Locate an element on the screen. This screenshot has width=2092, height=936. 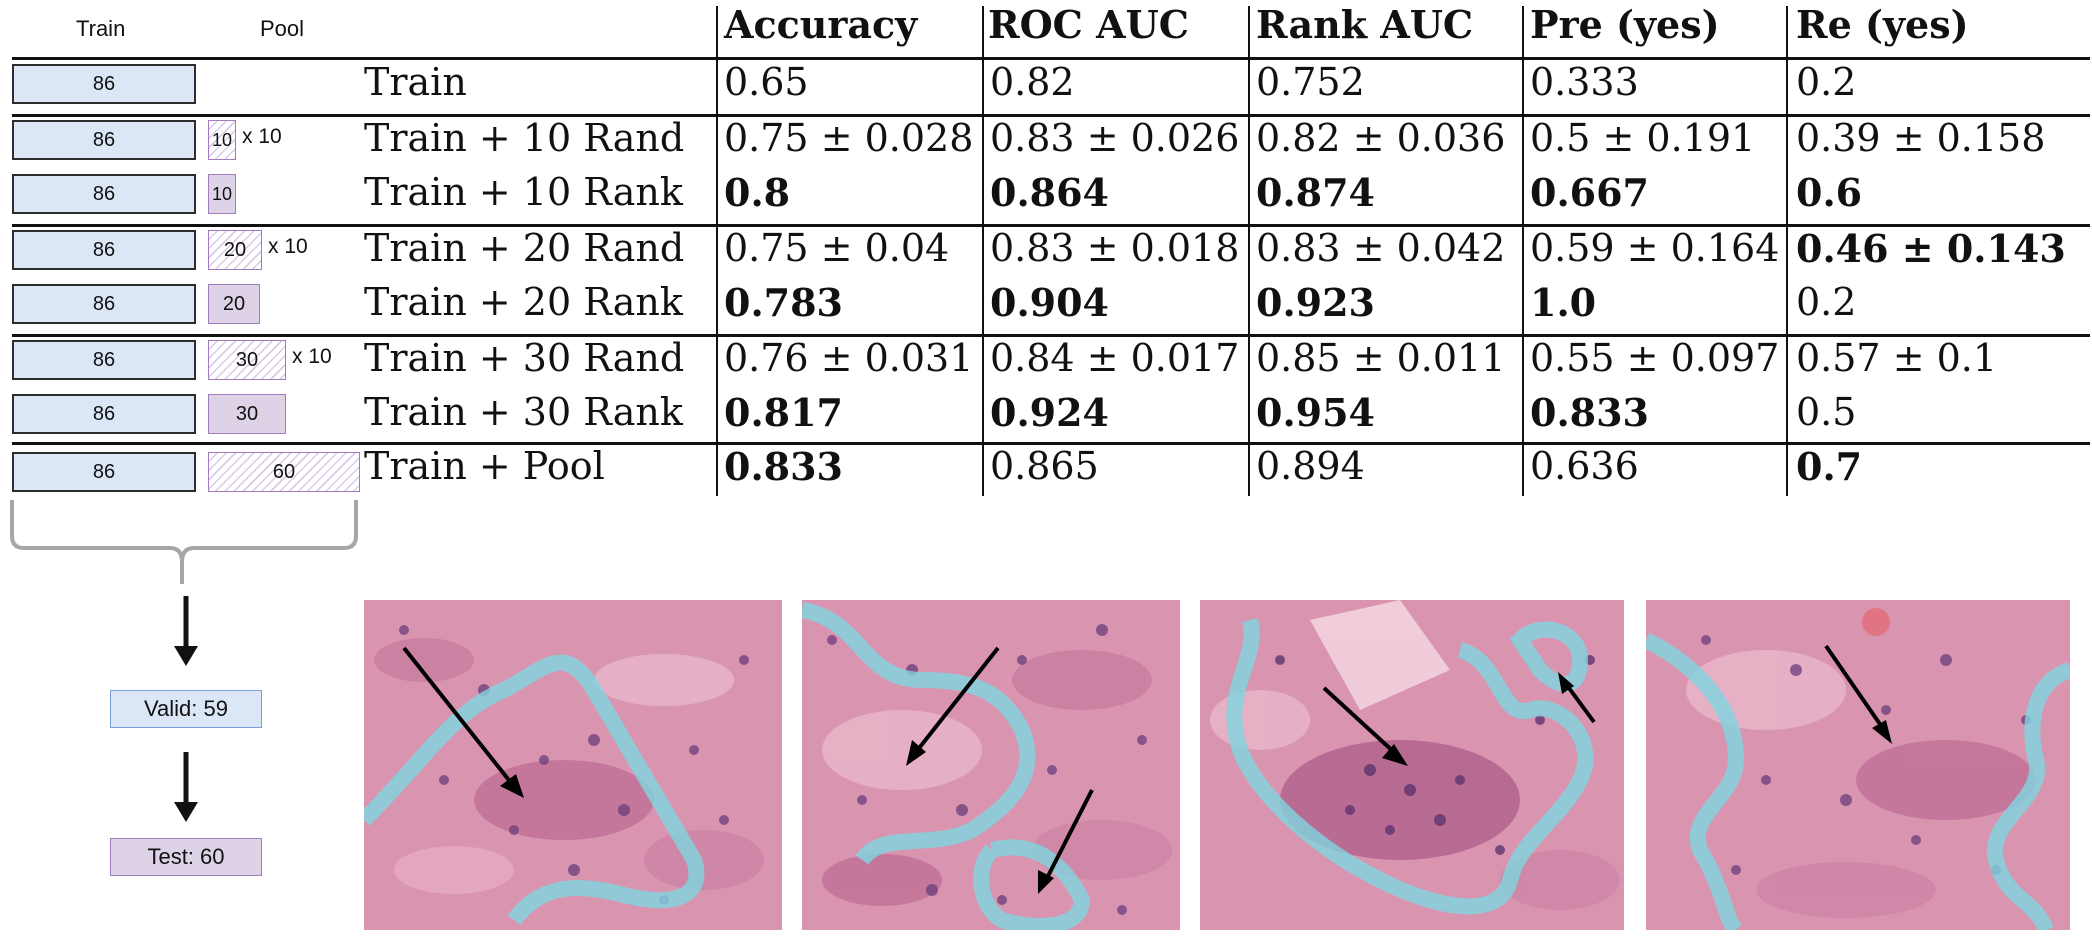
metric-cell: 0.59 ± 0.164 is located at coordinates (1655, 248).